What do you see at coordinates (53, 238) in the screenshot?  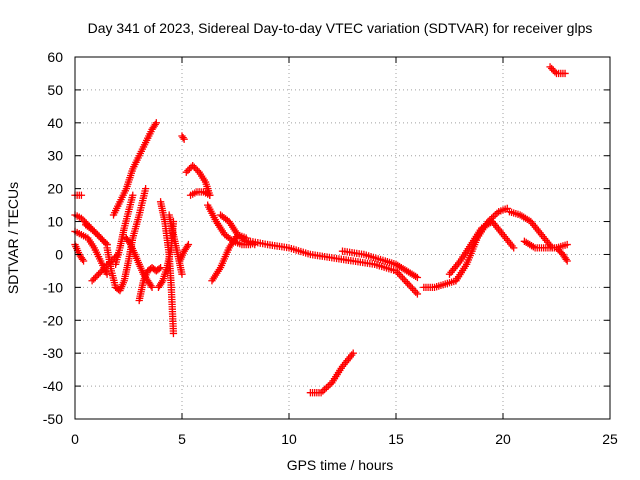 I see `y-tick-labels: -50 -40 -30 -20 -10 0 10 20 30 40 50 60` at bounding box center [53, 238].